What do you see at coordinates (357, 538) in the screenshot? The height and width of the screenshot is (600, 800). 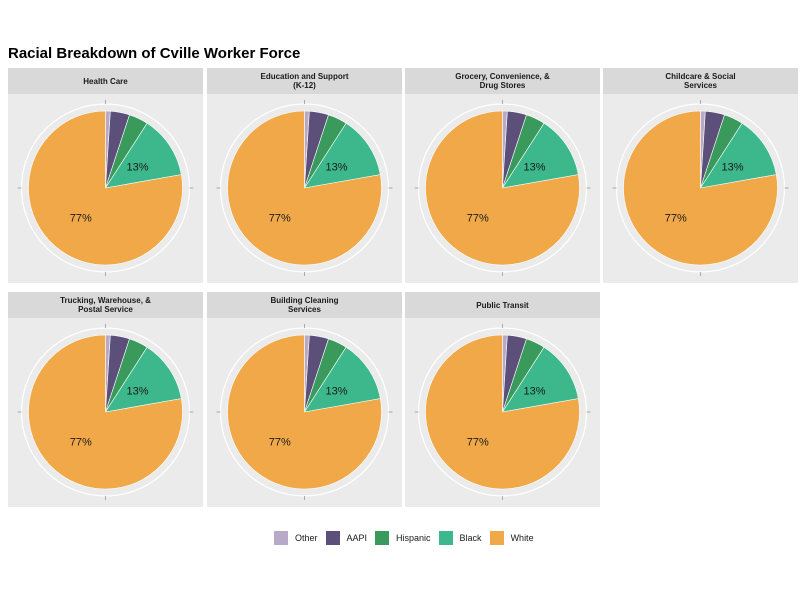 I see `legend-label: AAPI` at bounding box center [357, 538].